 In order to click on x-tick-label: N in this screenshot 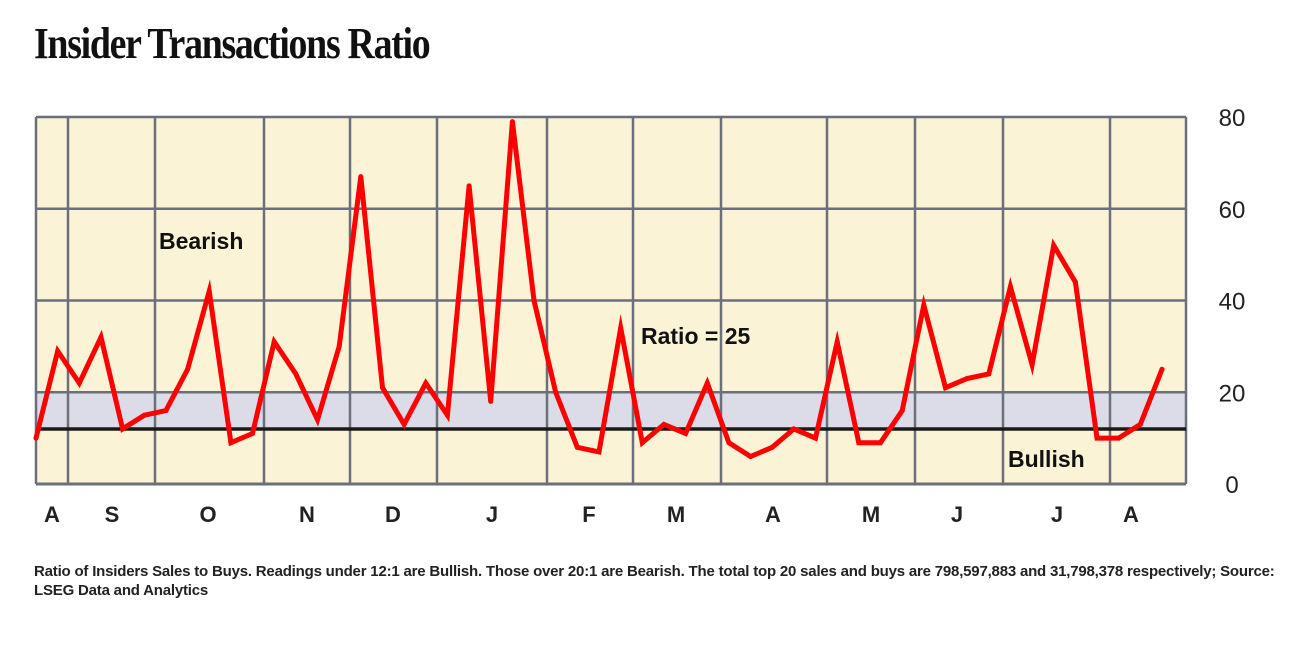, I will do `click(307, 514)`.